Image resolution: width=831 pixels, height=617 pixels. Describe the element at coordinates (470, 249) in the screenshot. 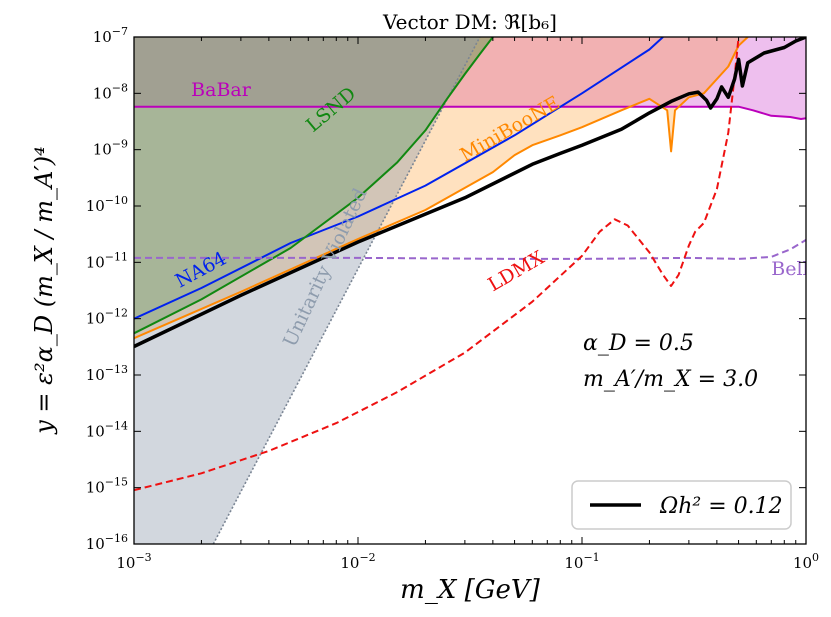

I see `series-line-belle-ii` at that location.